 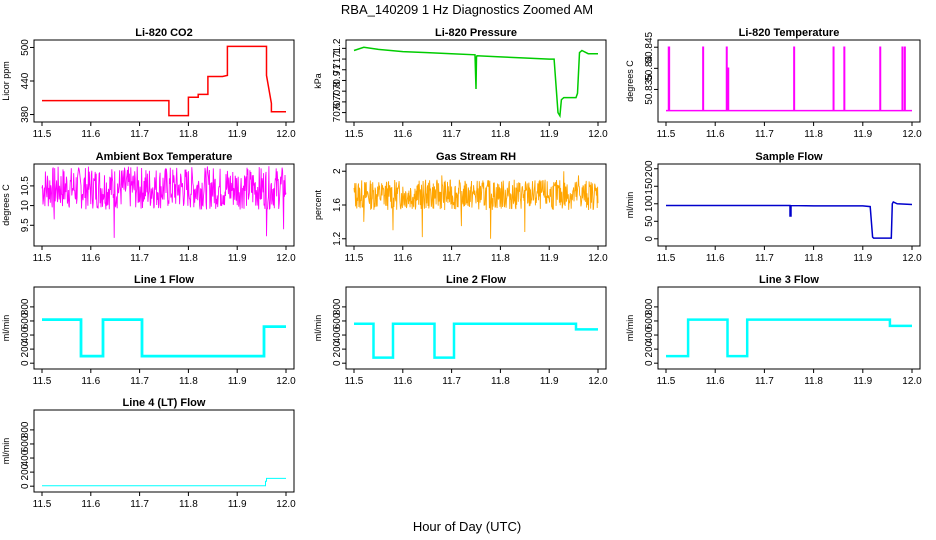 I want to click on y-tick-label: 600, so click(x=25, y=320).